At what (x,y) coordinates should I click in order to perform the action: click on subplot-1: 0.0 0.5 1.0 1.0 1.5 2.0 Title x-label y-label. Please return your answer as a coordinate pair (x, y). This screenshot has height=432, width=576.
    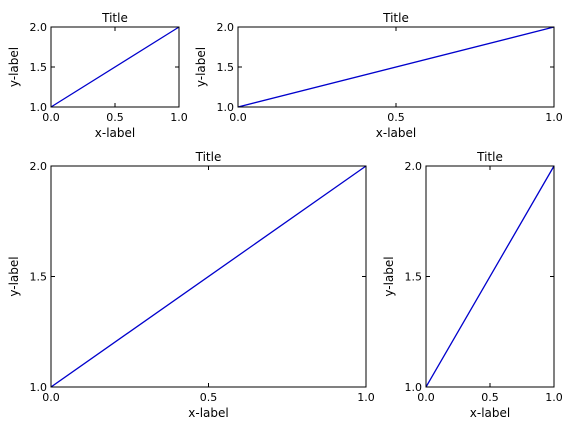
    Looking at the image, I should click on (97, 75).